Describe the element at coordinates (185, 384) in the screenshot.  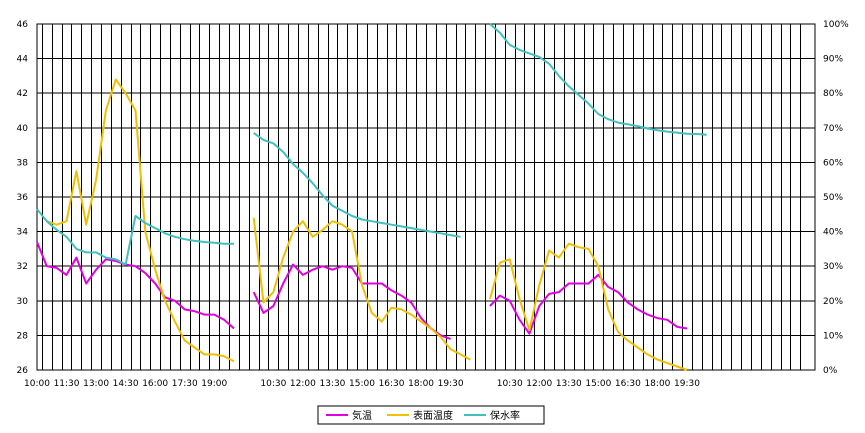
I see `x-tick-label: 17:30` at that location.